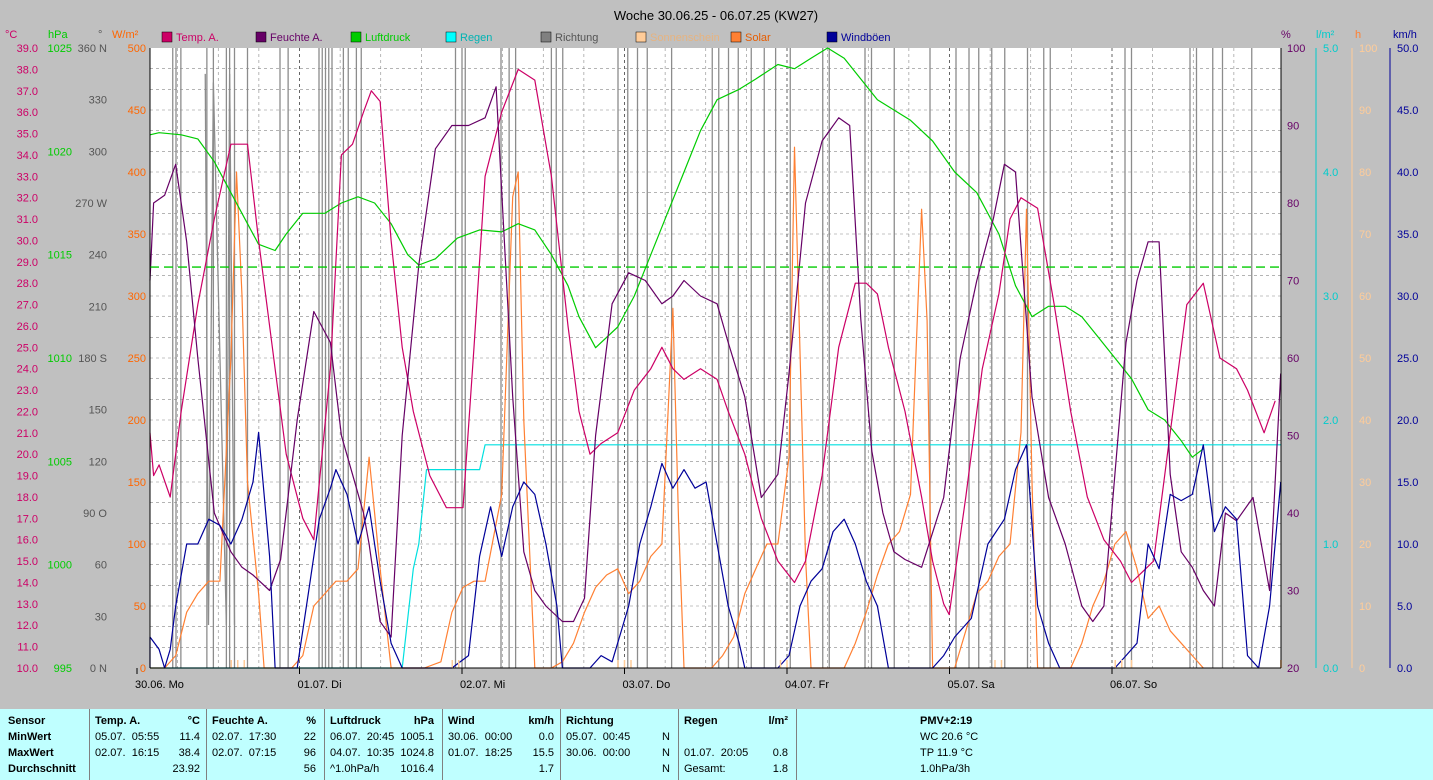  I want to click on solar-unit-label: W/m², so click(125, 35).